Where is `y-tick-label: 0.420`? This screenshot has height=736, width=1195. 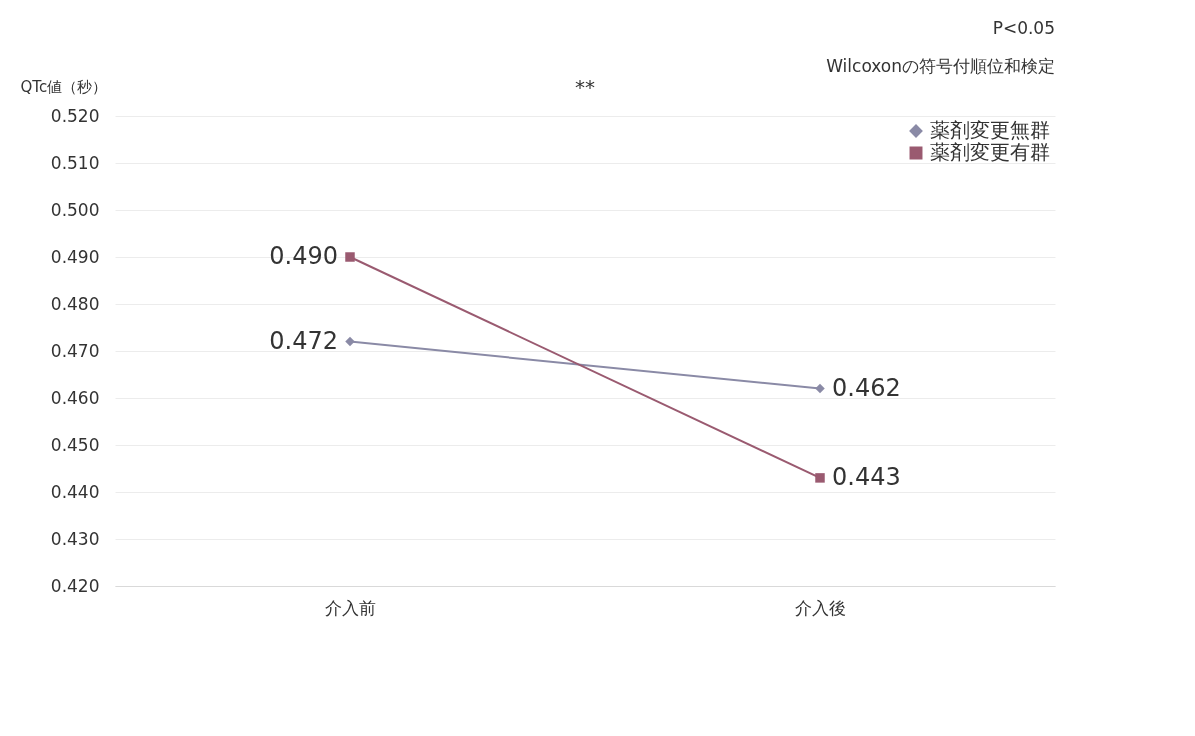 y-tick-label: 0.420 is located at coordinates (75, 585).